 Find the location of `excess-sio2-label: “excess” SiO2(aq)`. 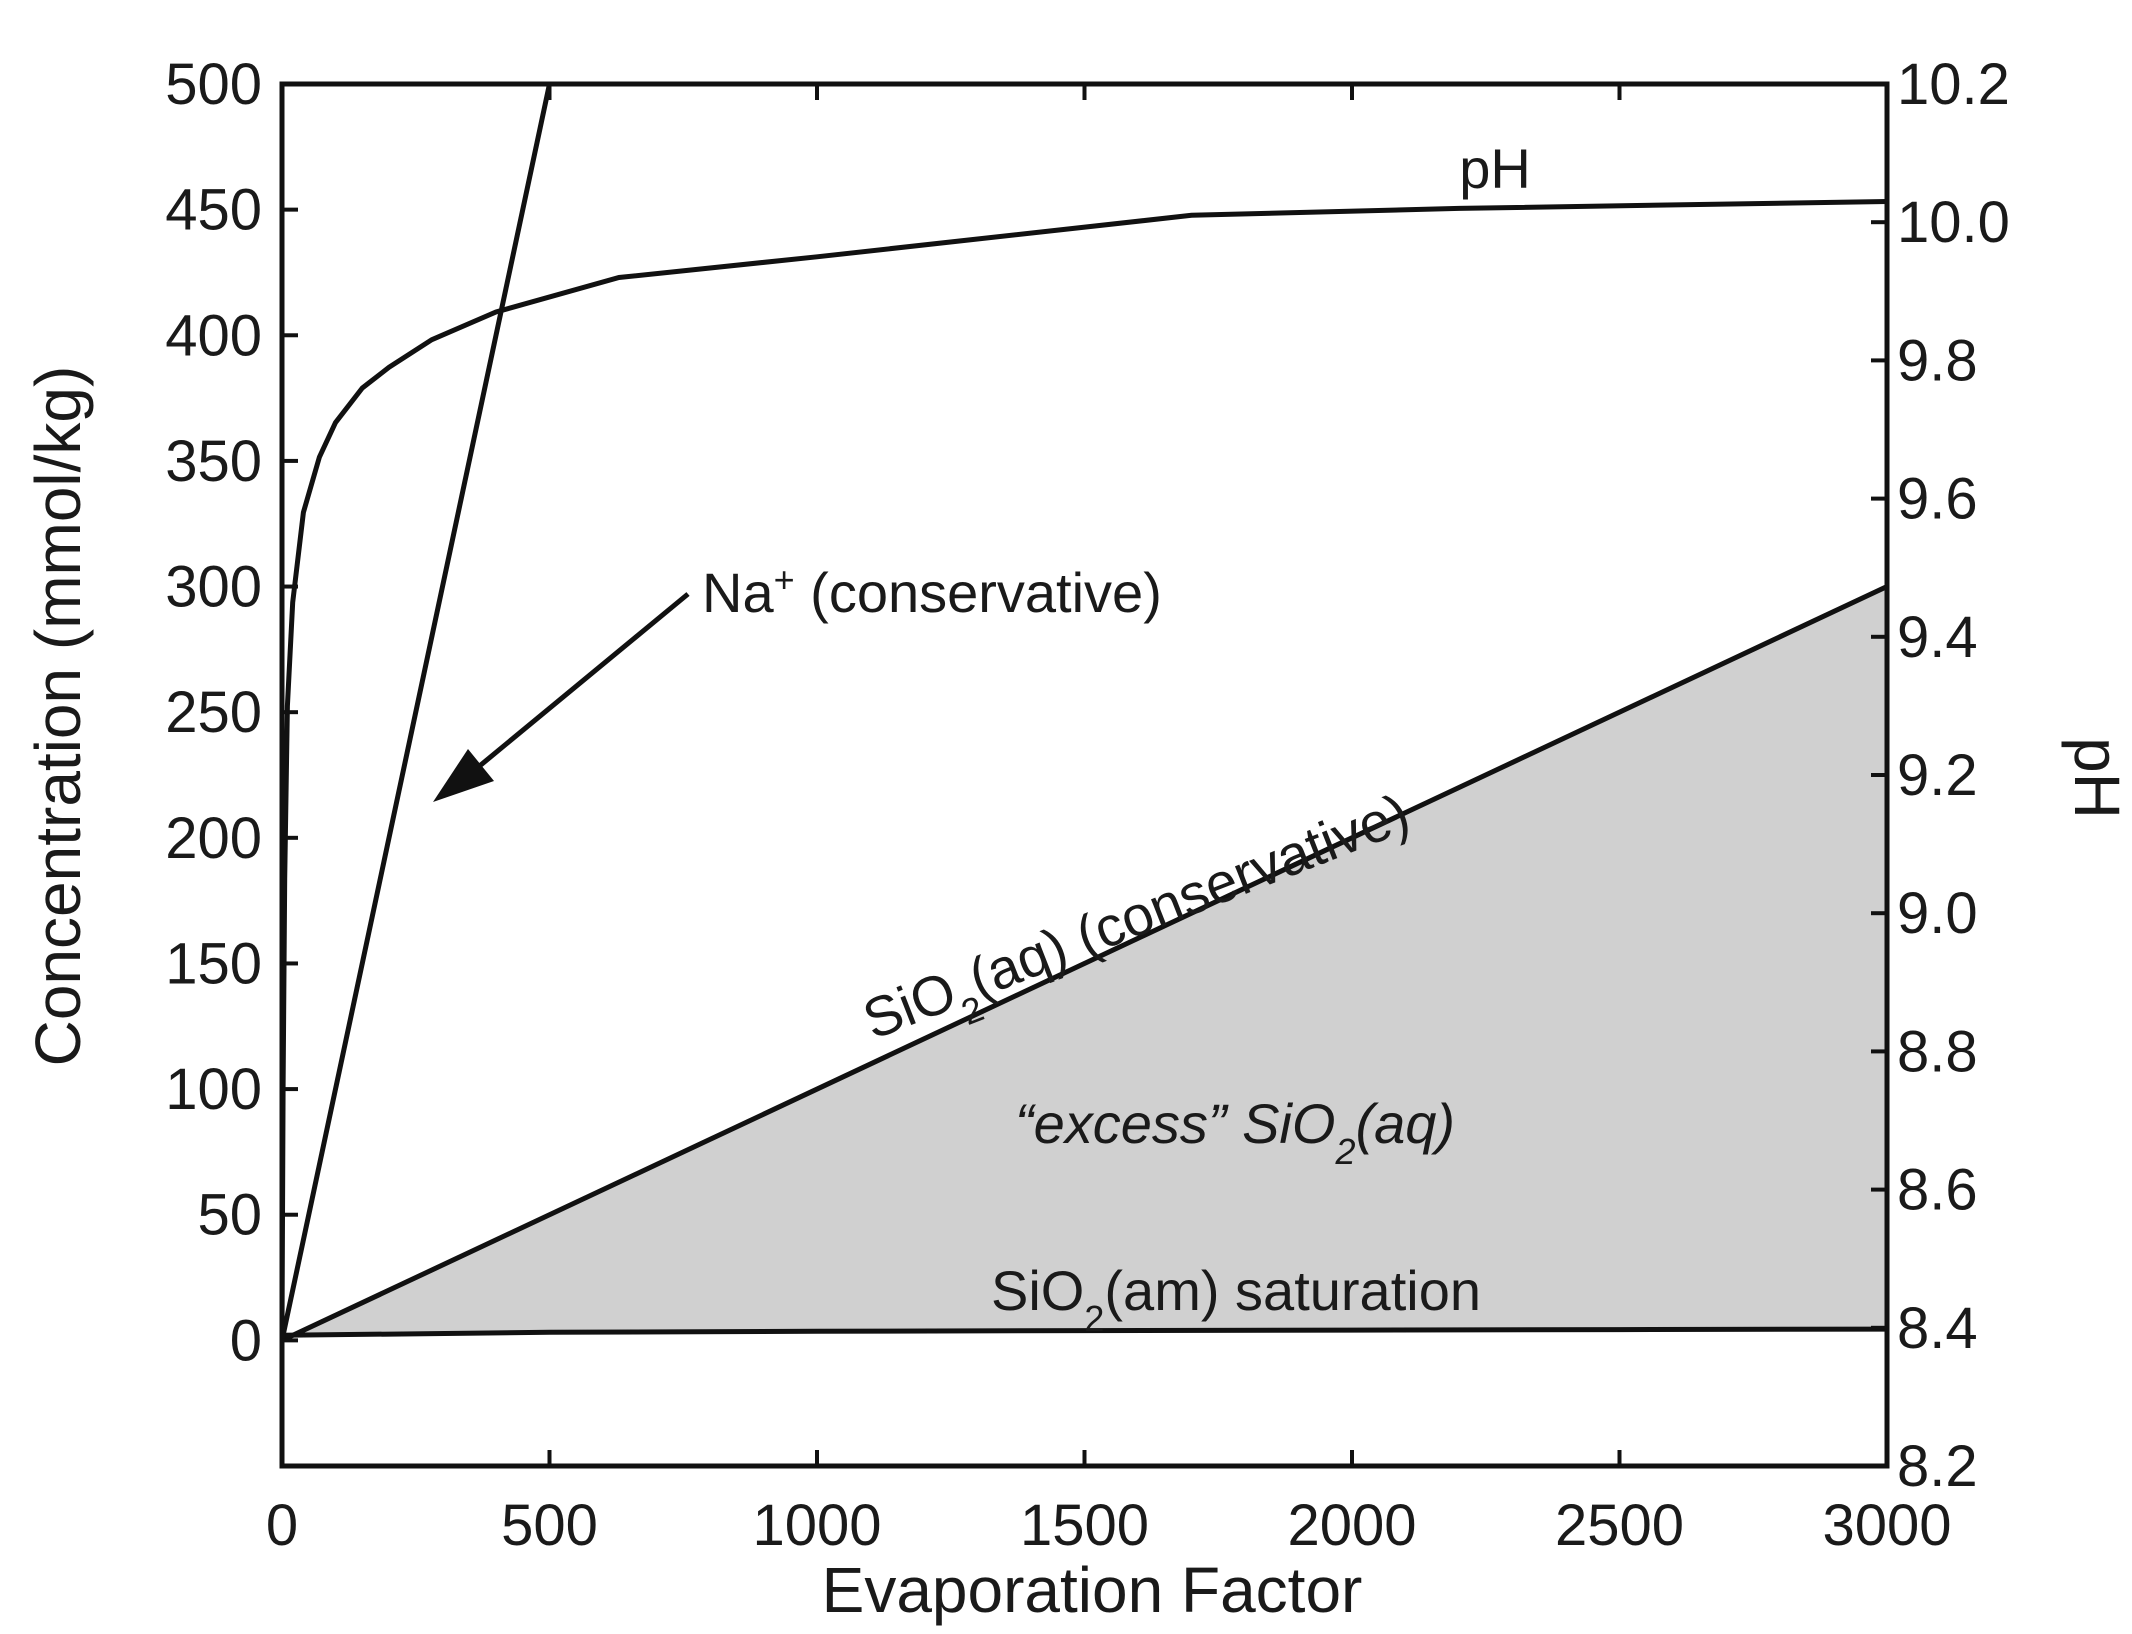

excess-sio2-label: “excess” SiO2(aq) is located at coordinates (1235, 1132).